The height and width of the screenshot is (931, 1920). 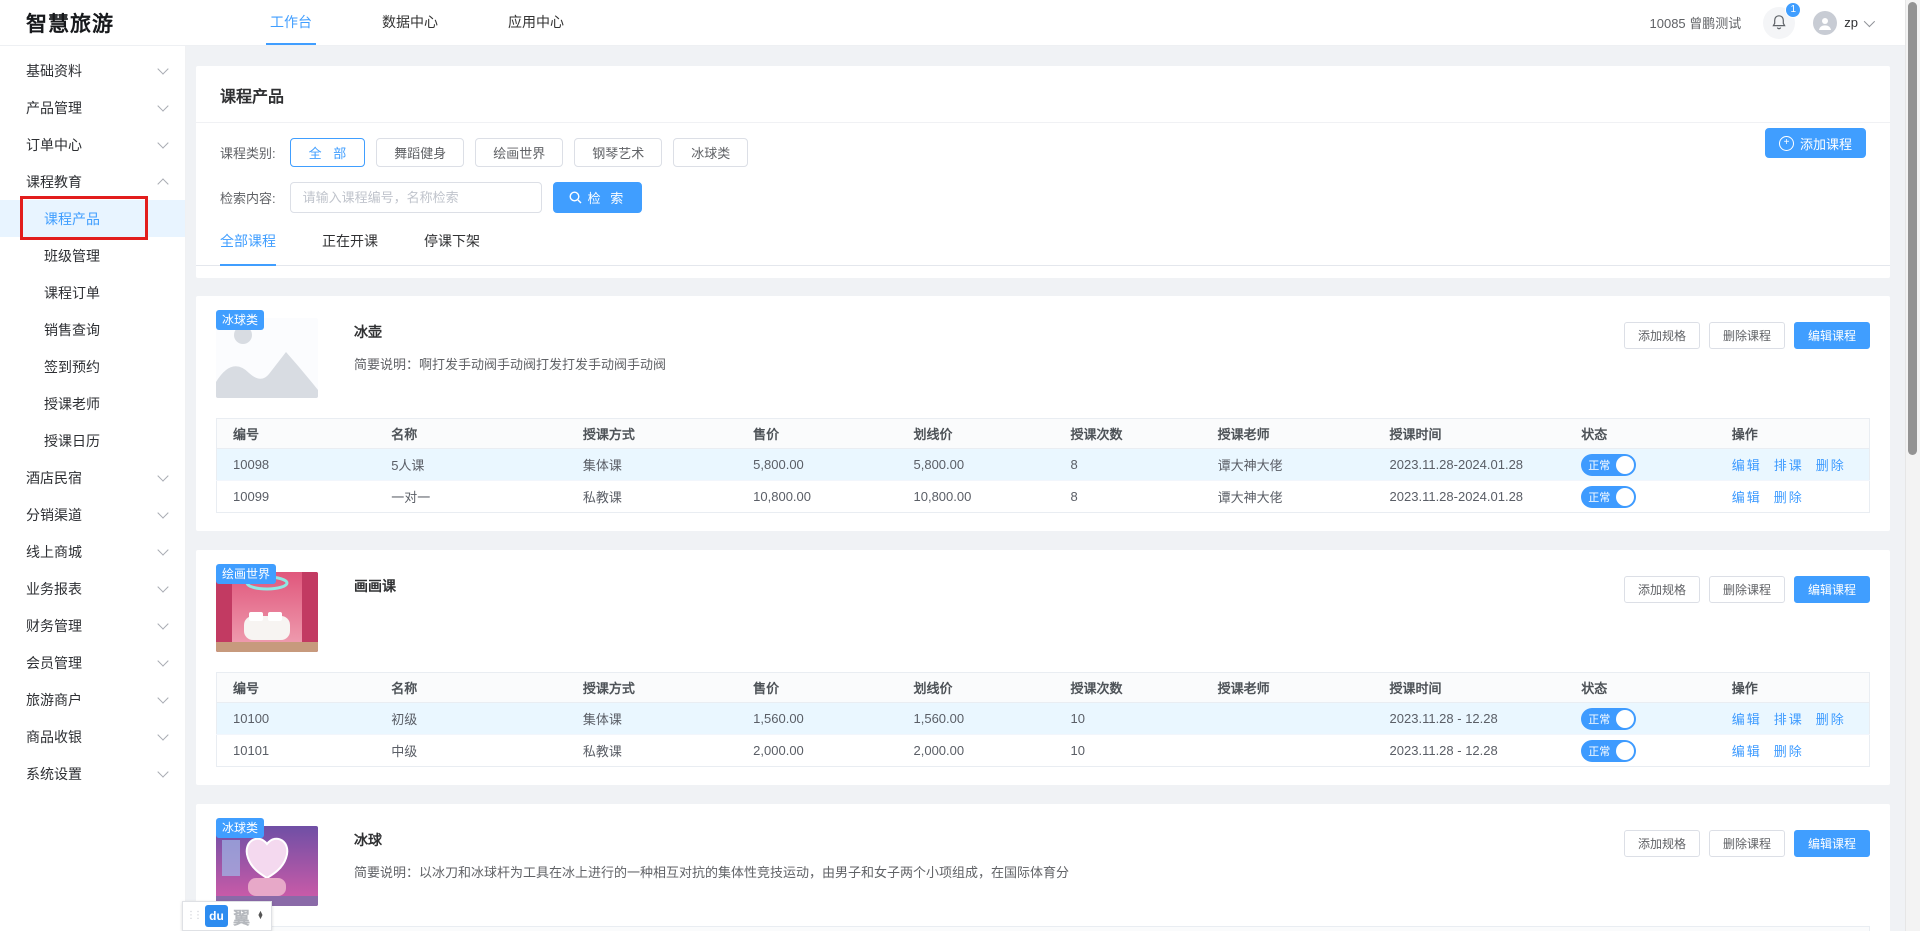 I want to click on sidebar-subitem-checkin-booking: 签到预约, so click(x=72, y=366).